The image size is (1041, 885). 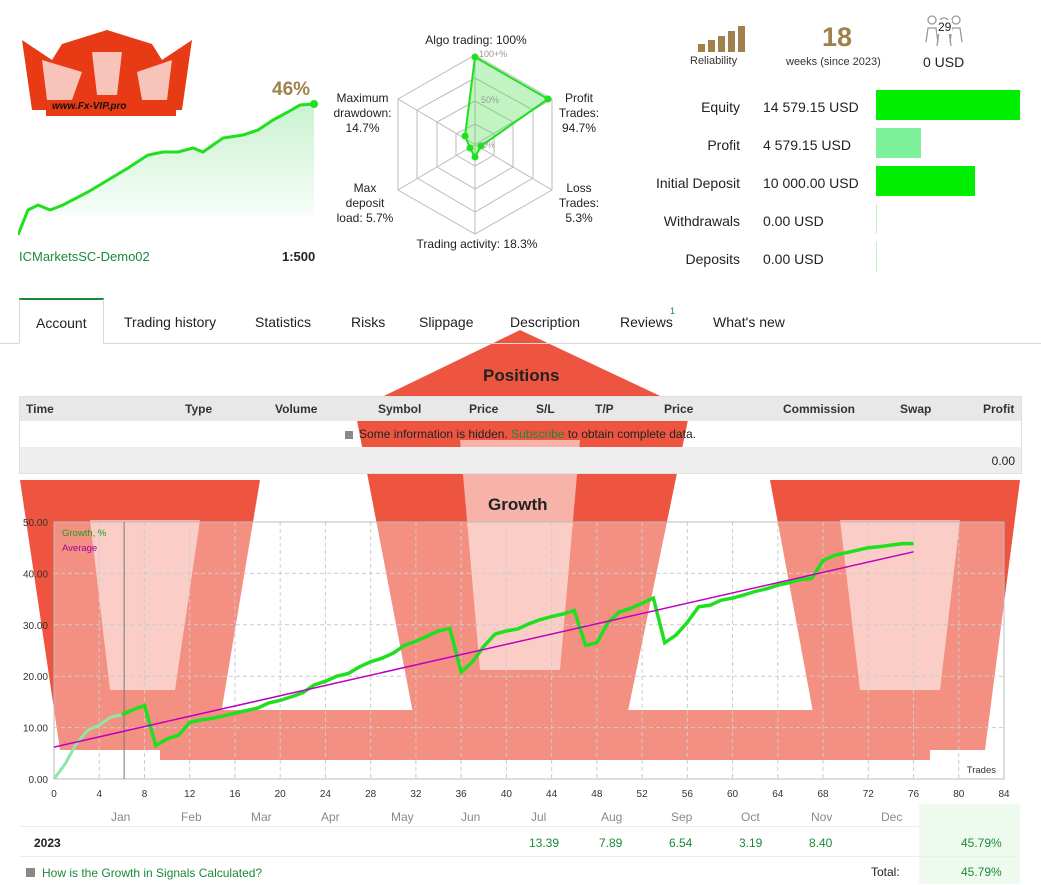 What do you see at coordinates (837, 37) in the screenshot?
I see `weeks-count: 18` at bounding box center [837, 37].